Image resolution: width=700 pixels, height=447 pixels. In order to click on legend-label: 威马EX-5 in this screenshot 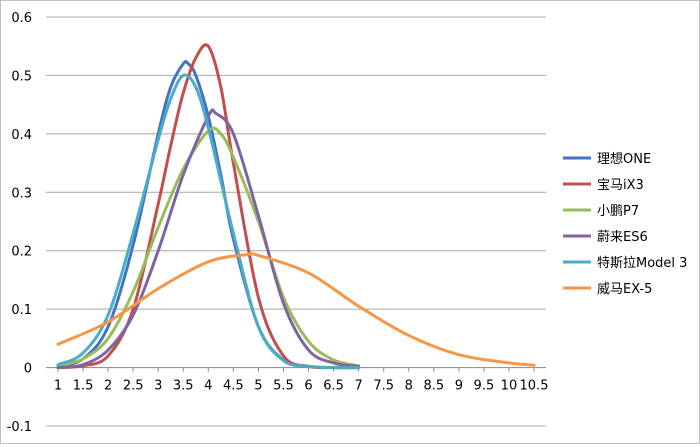, I will do `click(624, 289)`.